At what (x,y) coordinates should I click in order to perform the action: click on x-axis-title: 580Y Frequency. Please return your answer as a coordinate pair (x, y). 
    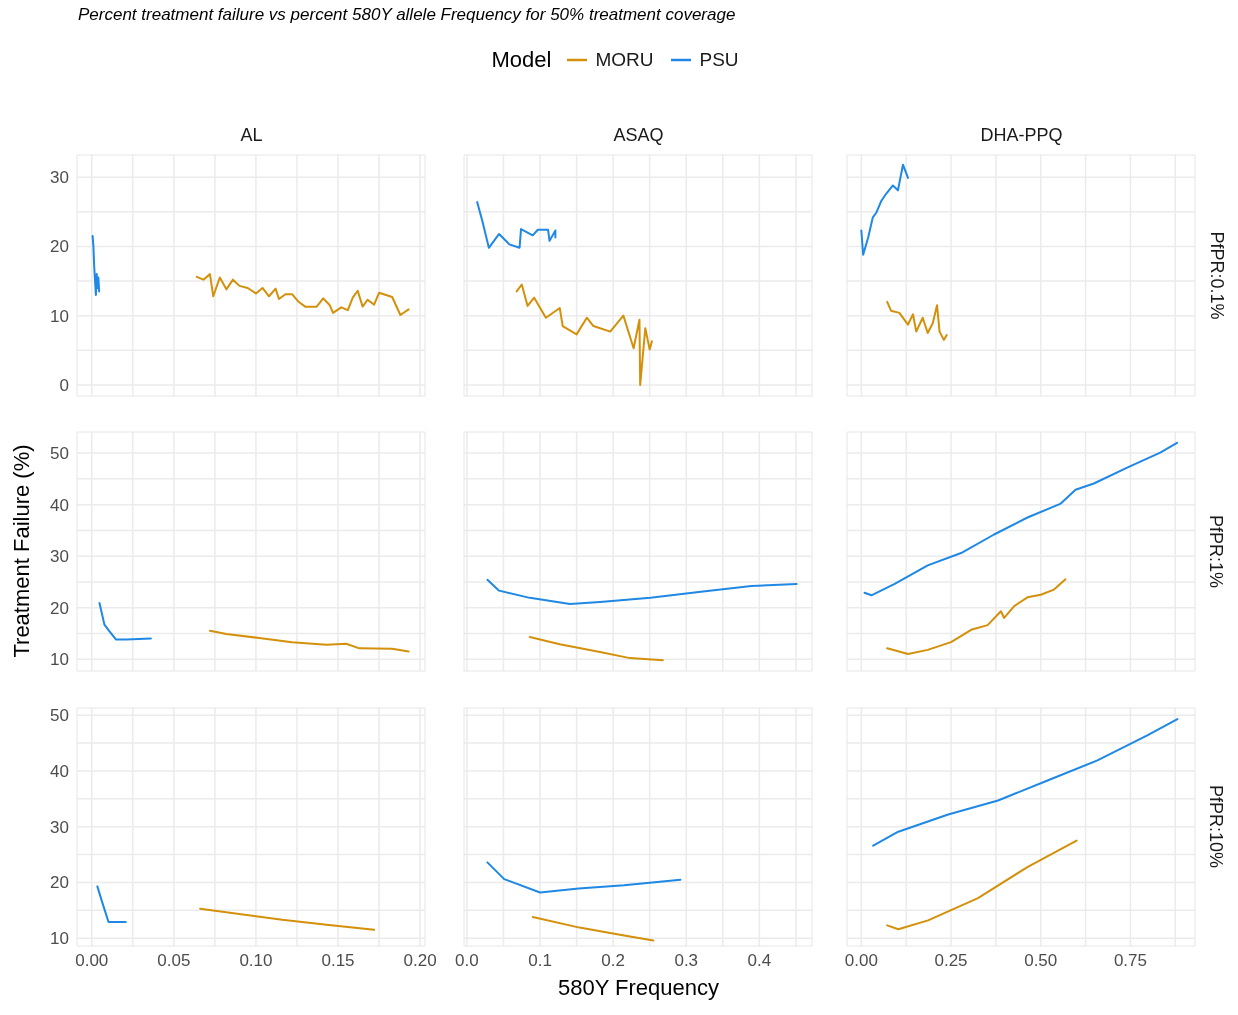
    Looking at the image, I should click on (638, 987).